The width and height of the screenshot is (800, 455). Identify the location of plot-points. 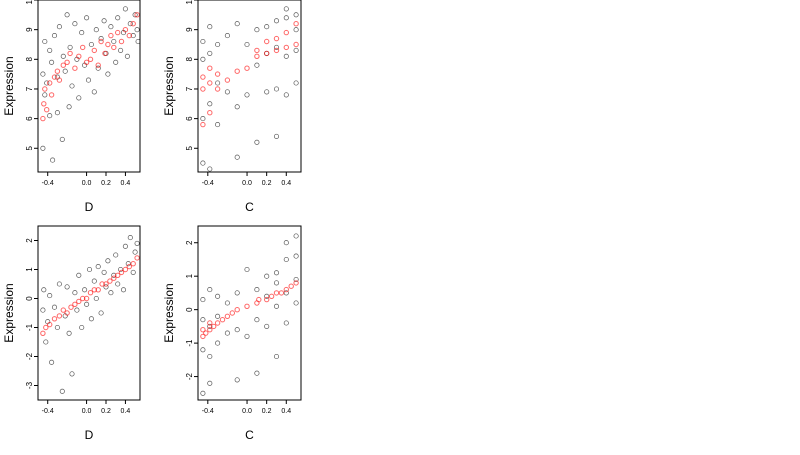
(249, 314).